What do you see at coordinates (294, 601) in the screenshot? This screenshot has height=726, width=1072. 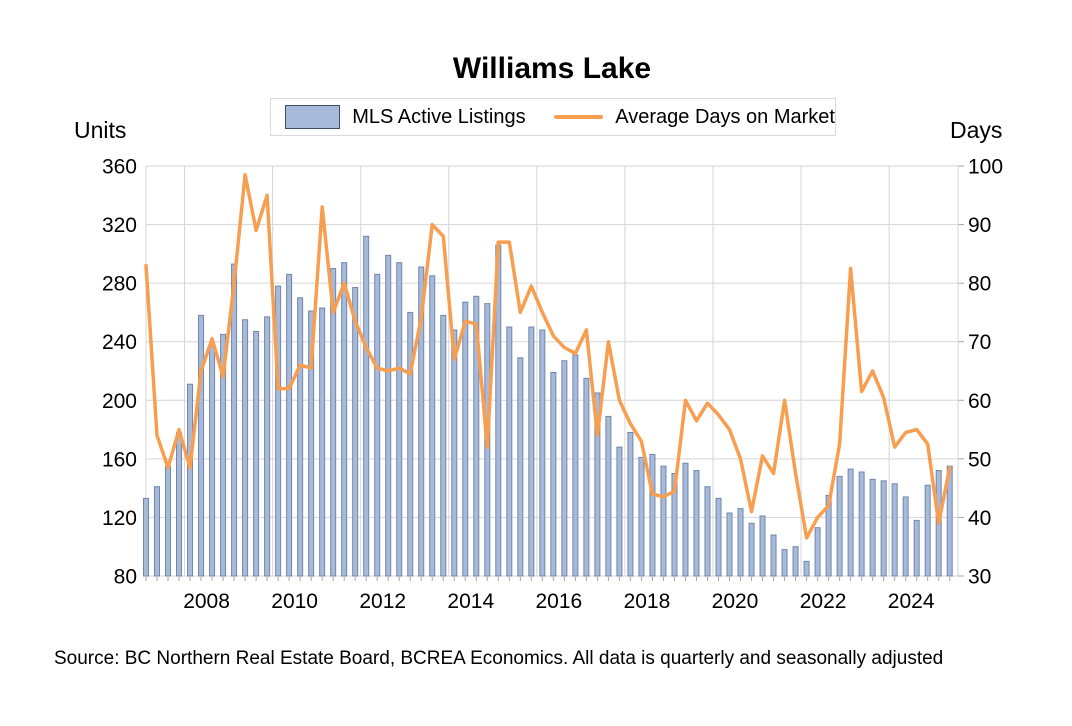 I see `x-axis-year-label: 2010` at bounding box center [294, 601].